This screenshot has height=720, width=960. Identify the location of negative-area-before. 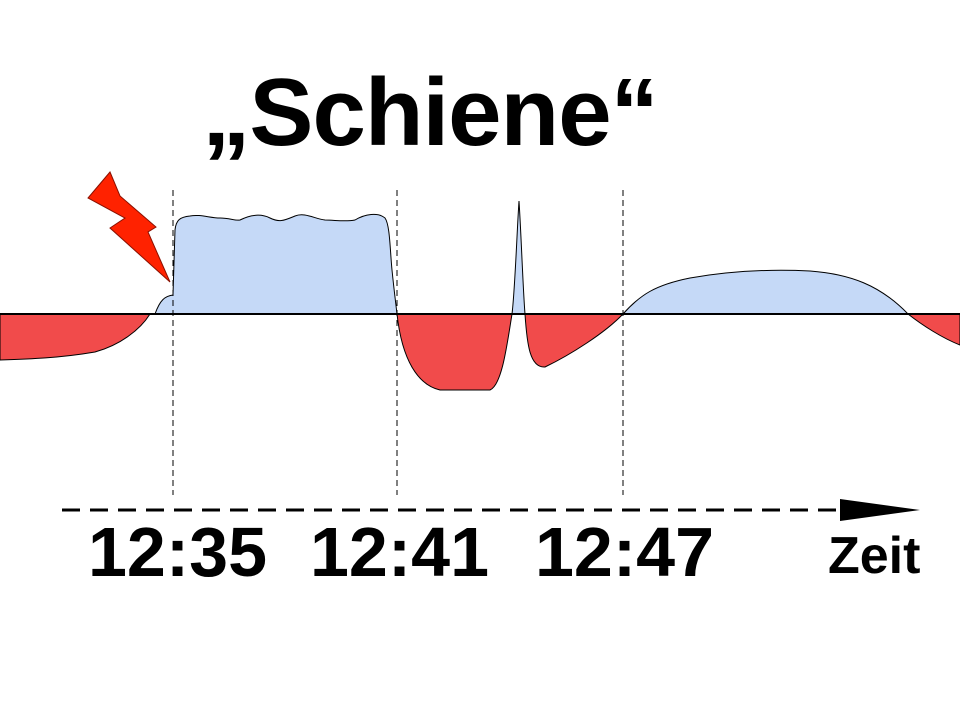
(75, 337).